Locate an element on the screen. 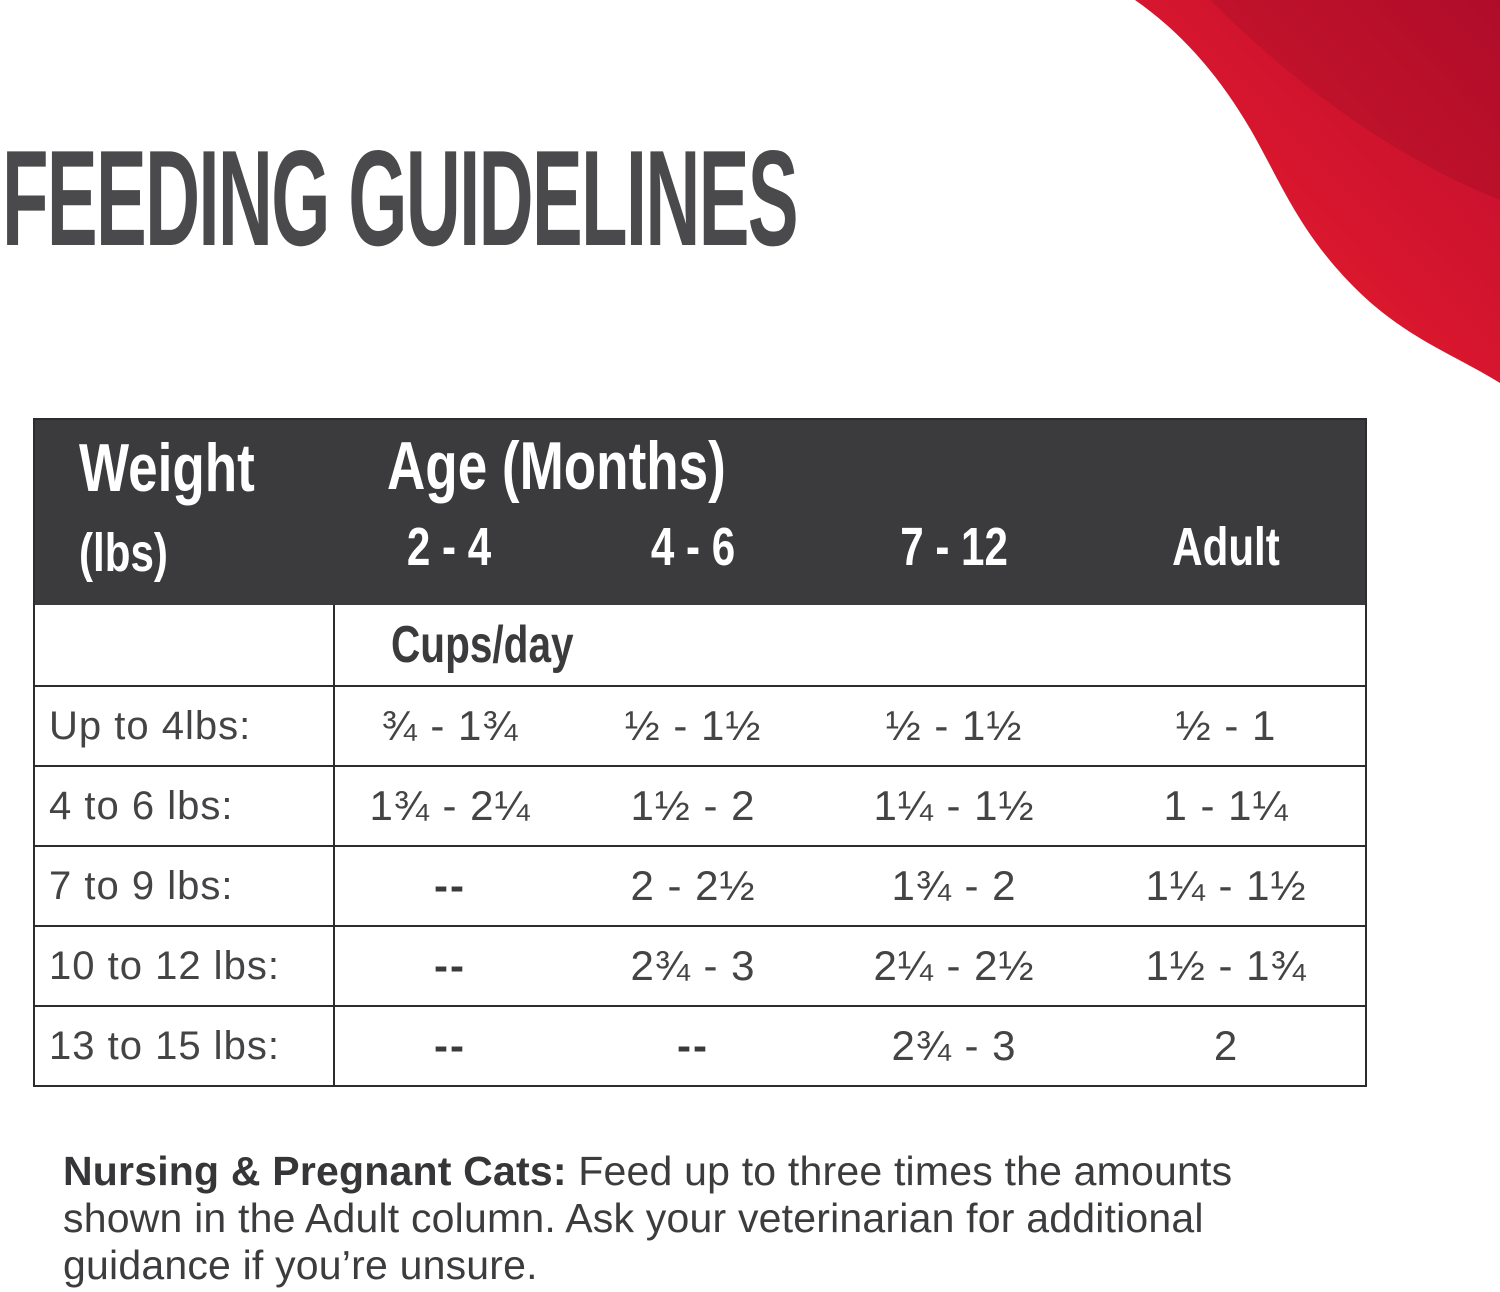 This screenshot has height=1292, width=1500. weight-cell: 7 to 9 lbs: is located at coordinates (141, 885).